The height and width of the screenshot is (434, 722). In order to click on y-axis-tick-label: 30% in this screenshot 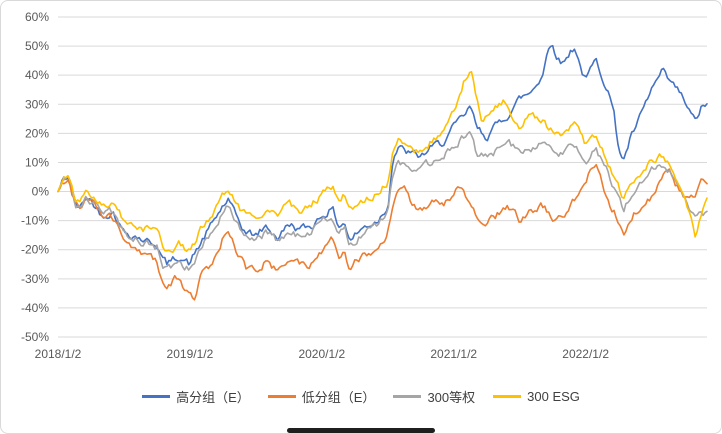, I will do `click(37, 104)`.